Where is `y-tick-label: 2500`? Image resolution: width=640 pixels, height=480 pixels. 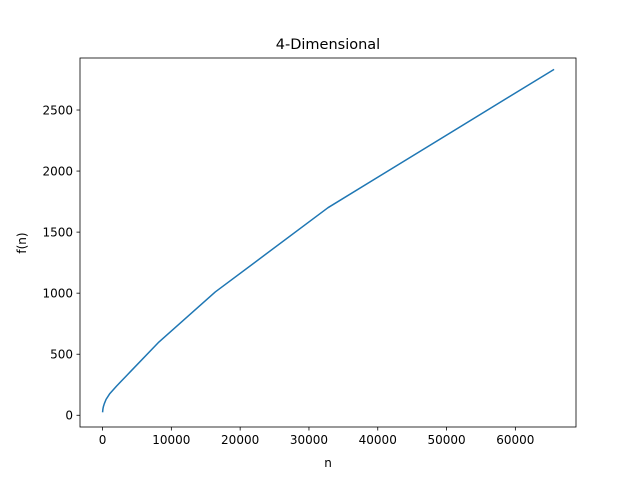 y-tick-label: 2500 is located at coordinates (57, 110).